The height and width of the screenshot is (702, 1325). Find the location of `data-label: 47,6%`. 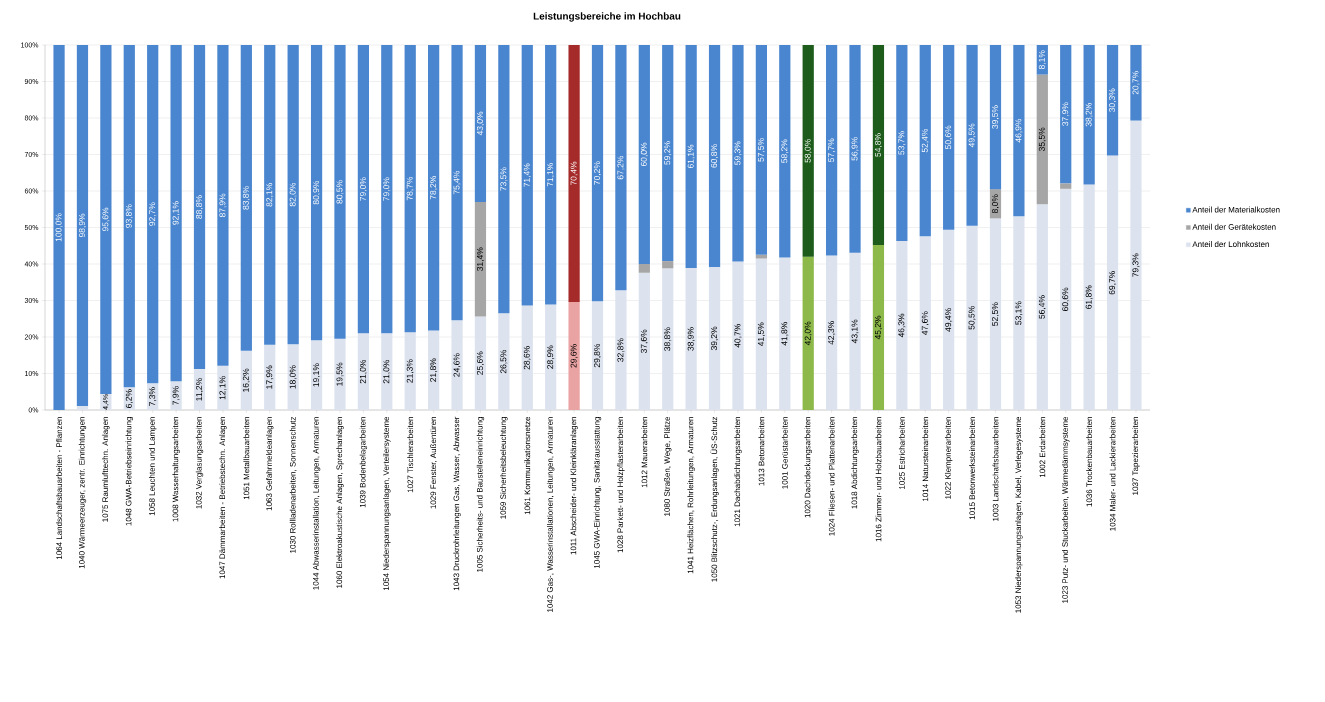

data-label: 47,6% is located at coordinates (925, 323).